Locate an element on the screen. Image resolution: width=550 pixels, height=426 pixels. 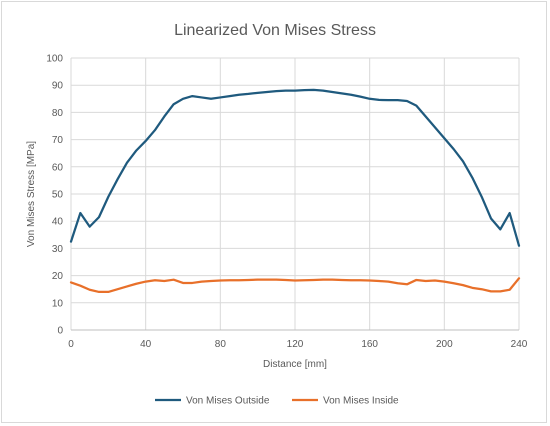
legend-label: Von Mises Inside is located at coordinates (361, 401).